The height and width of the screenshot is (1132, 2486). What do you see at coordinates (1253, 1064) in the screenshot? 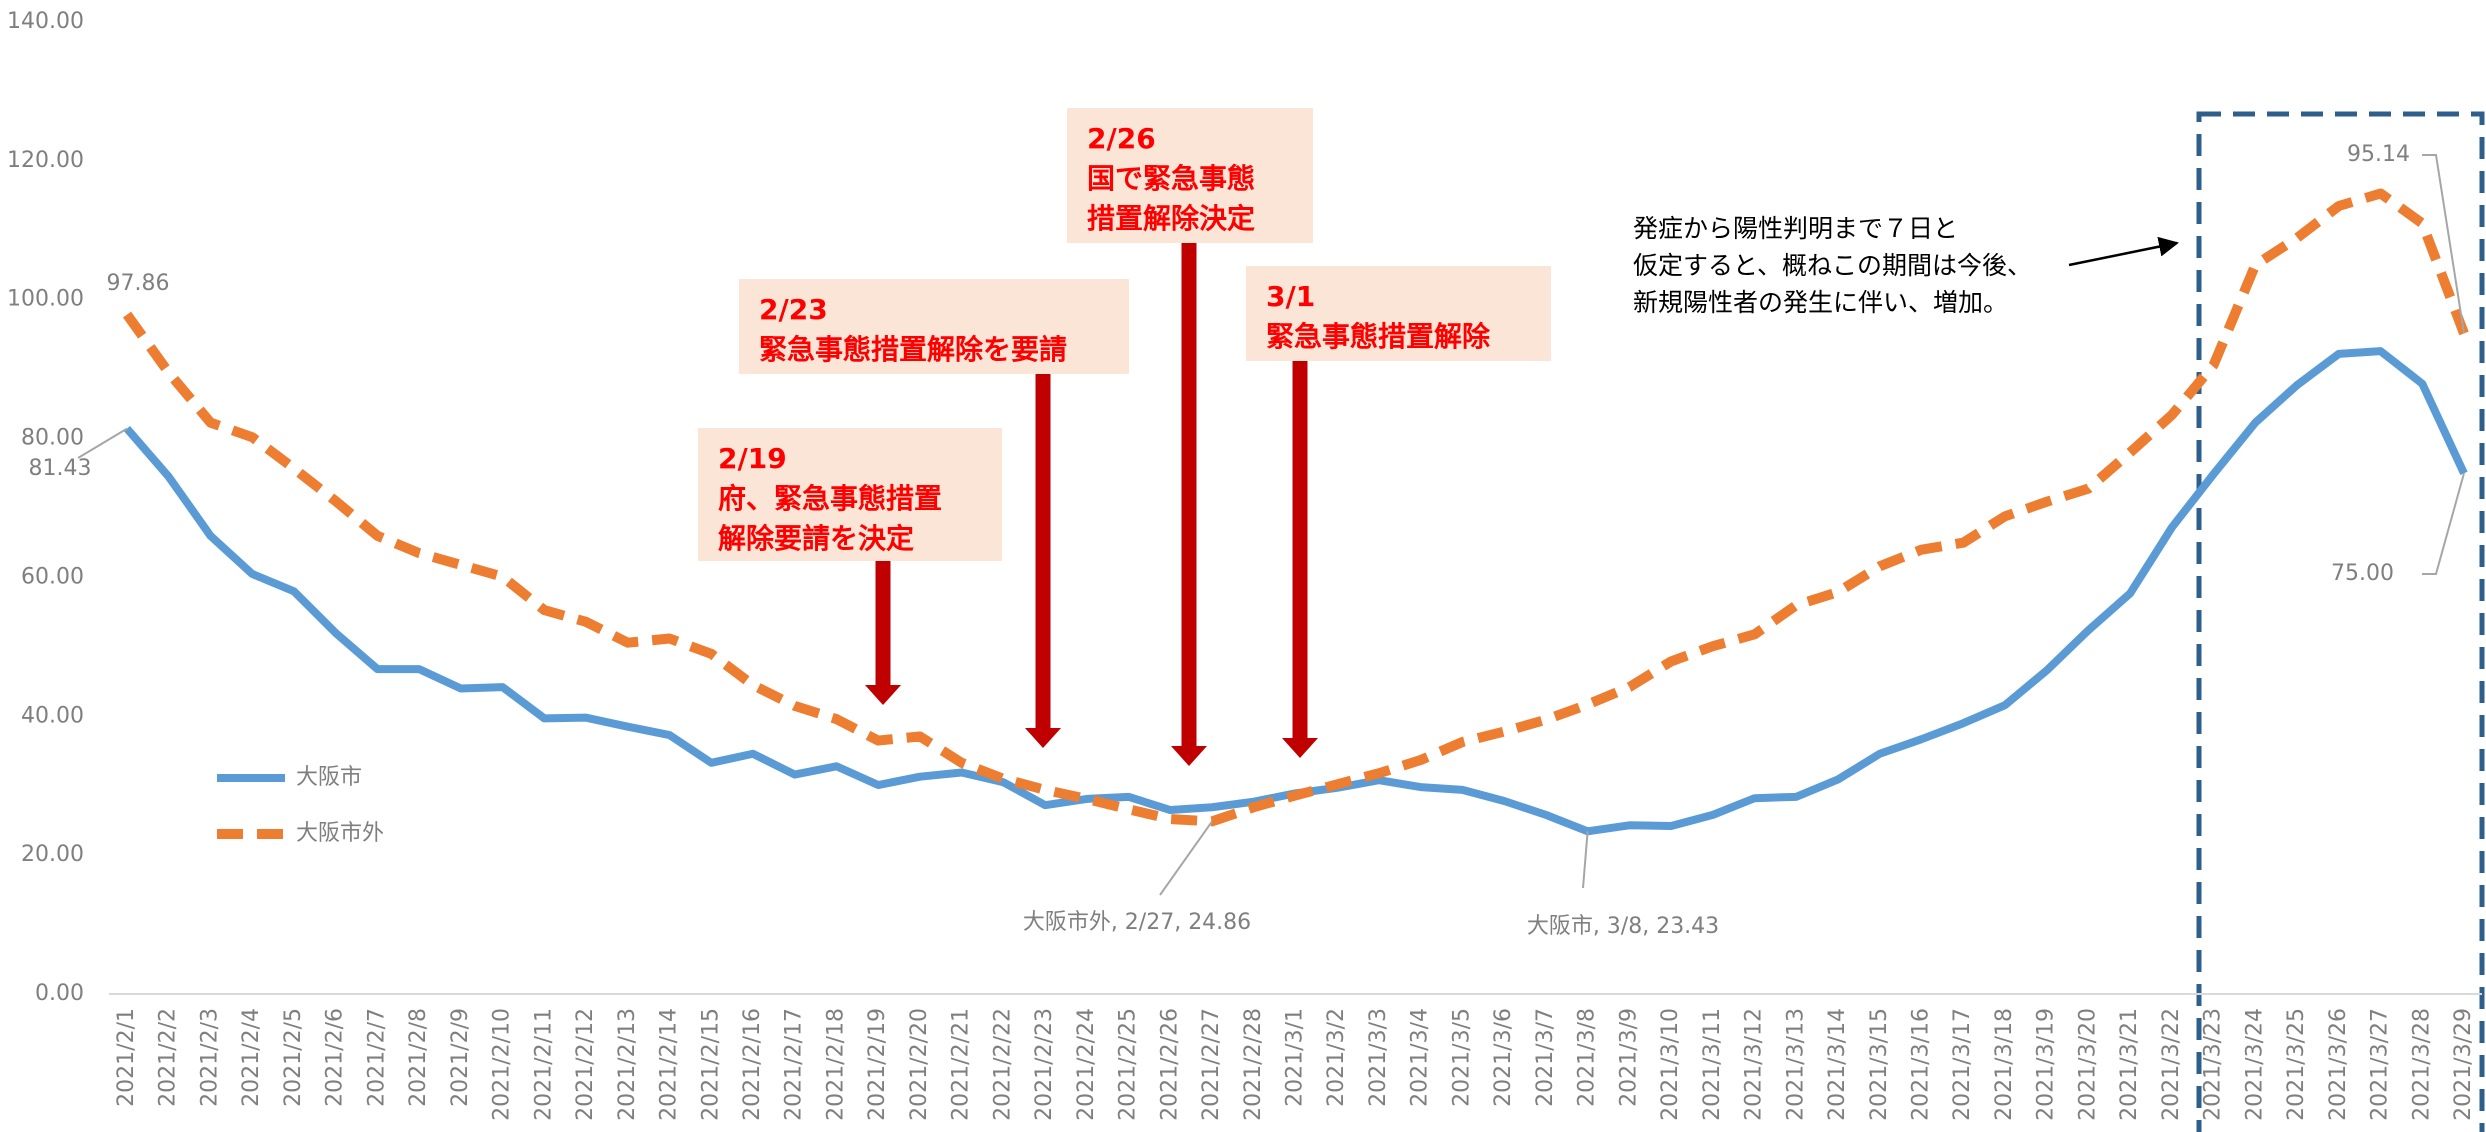
I see `x-tick-label: 2021/2/28` at bounding box center [1253, 1064].